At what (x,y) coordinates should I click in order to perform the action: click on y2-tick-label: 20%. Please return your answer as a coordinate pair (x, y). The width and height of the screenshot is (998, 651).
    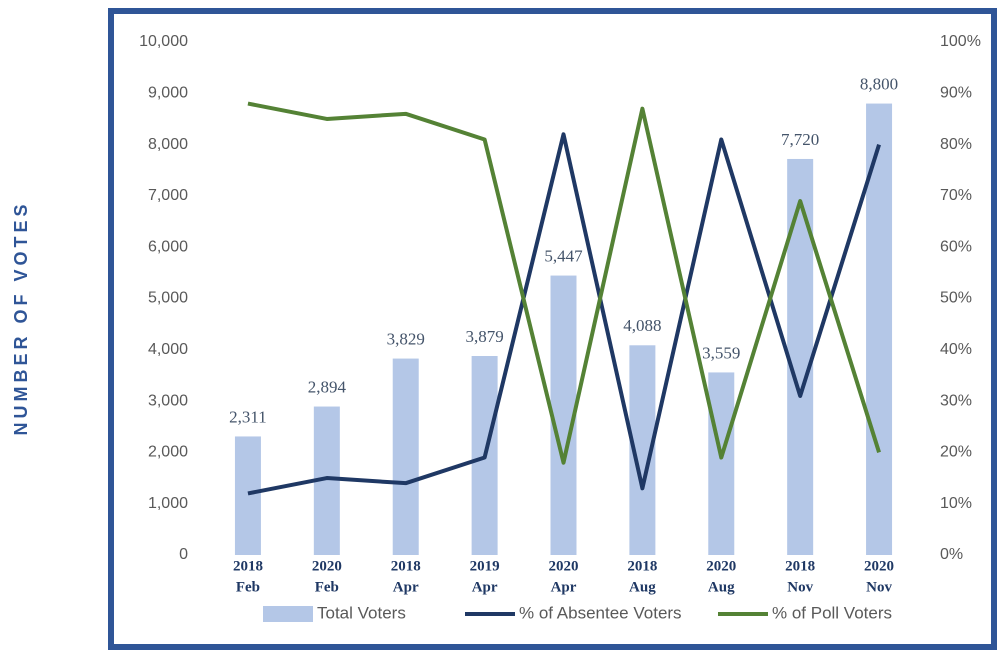
    Looking at the image, I should click on (956, 452).